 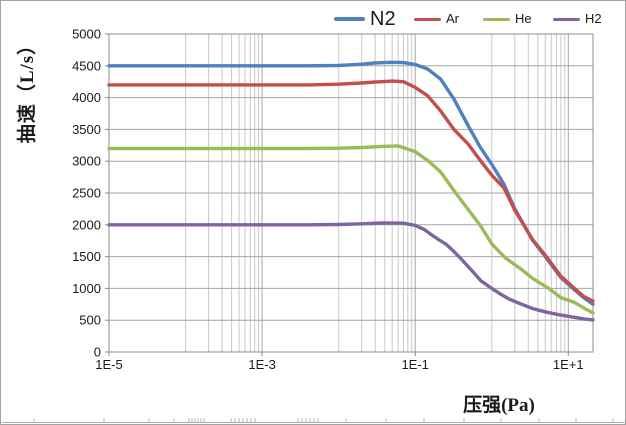 I want to click on legend-item-n2: N2, so click(x=365, y=19).